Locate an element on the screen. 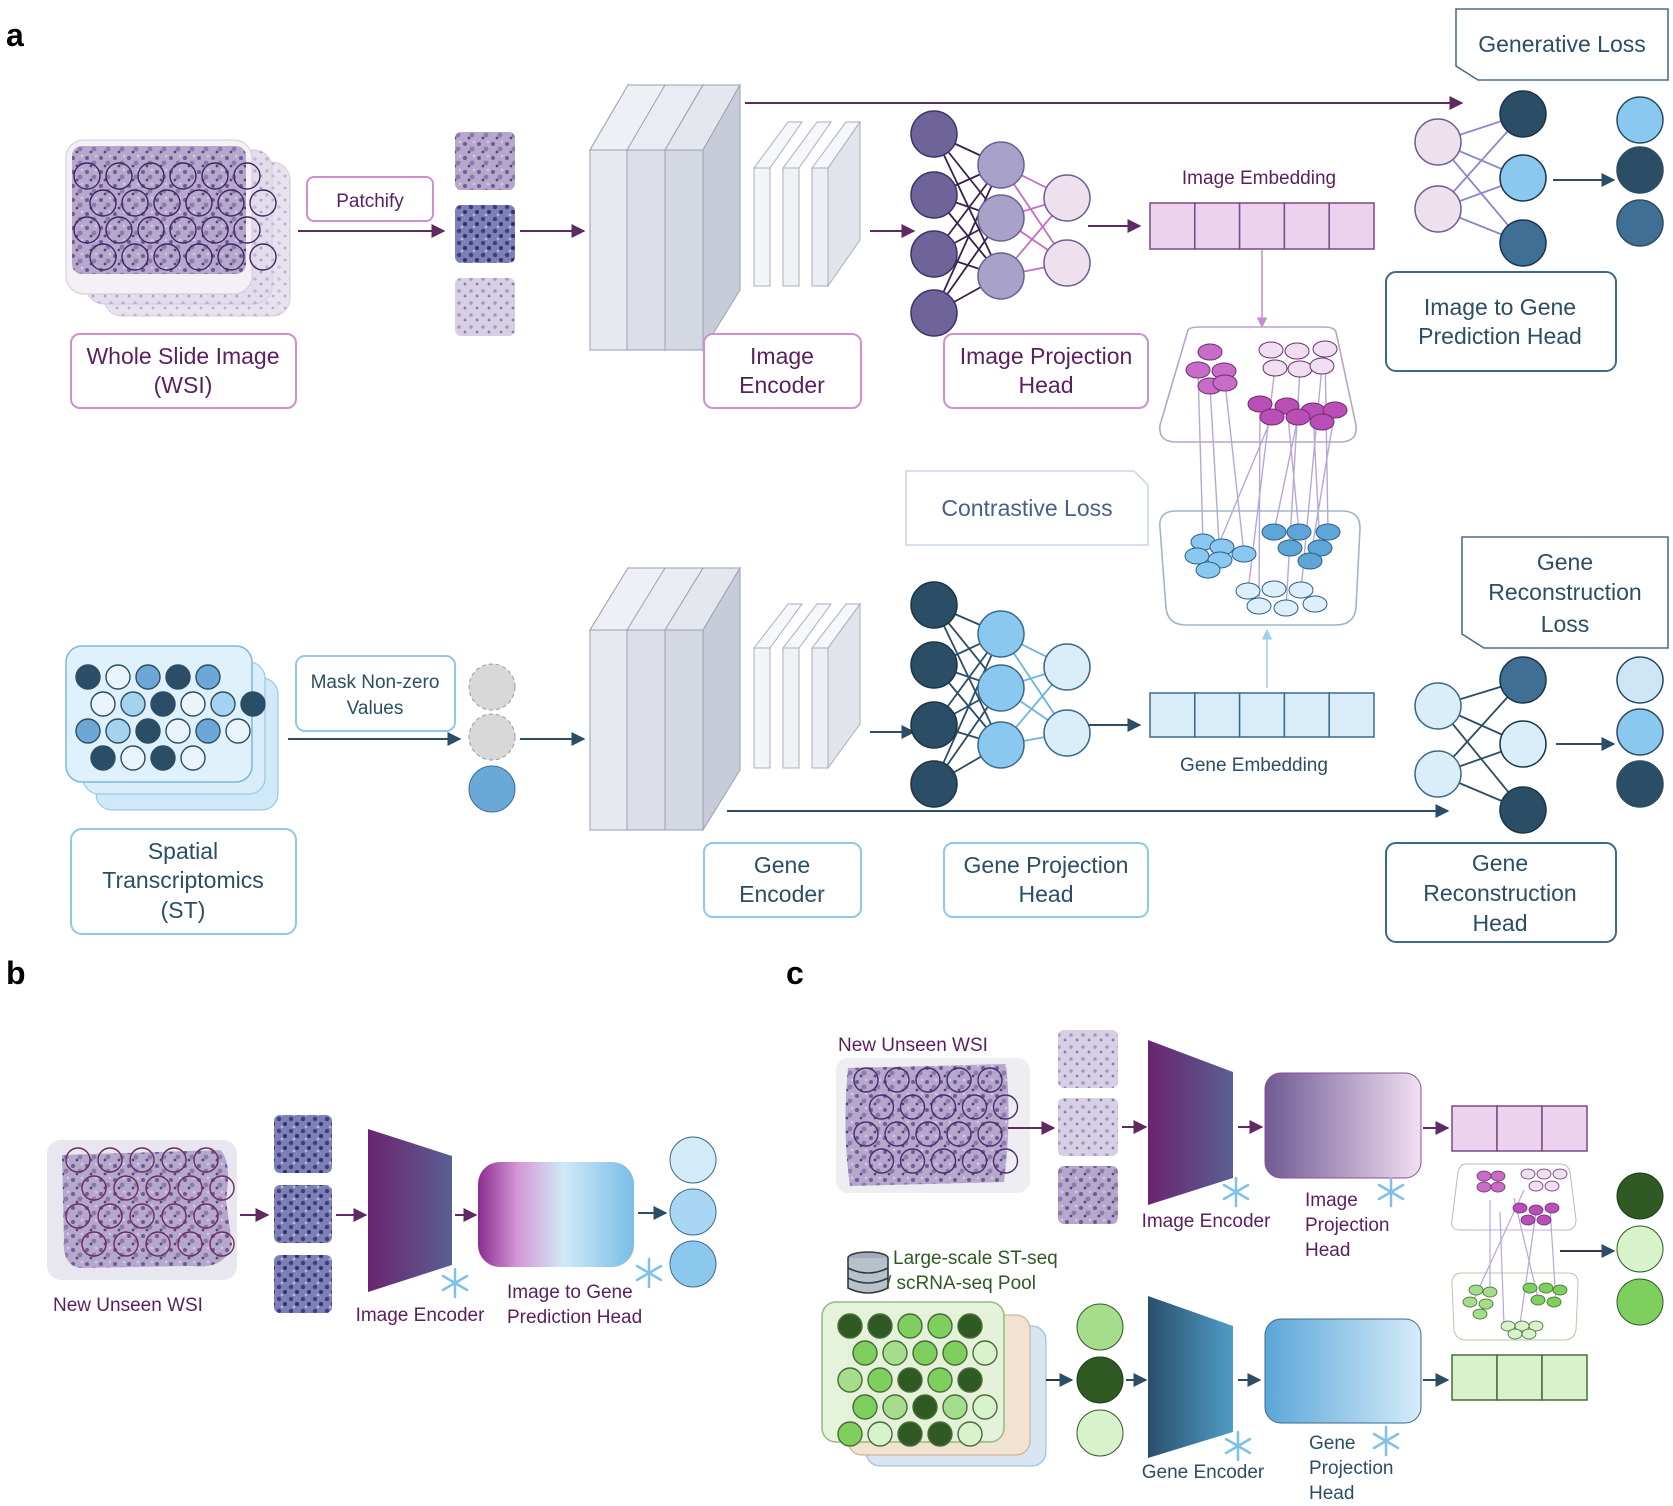 This screenshot has width=1673, height=1506. image-encoder-label-line2: Encoder is located at coordinates (782, 385).